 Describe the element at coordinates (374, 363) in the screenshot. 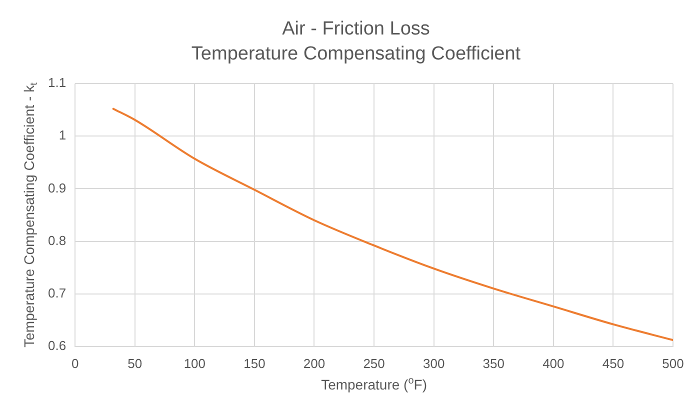

I see `x-tick-label: 250` at that location.